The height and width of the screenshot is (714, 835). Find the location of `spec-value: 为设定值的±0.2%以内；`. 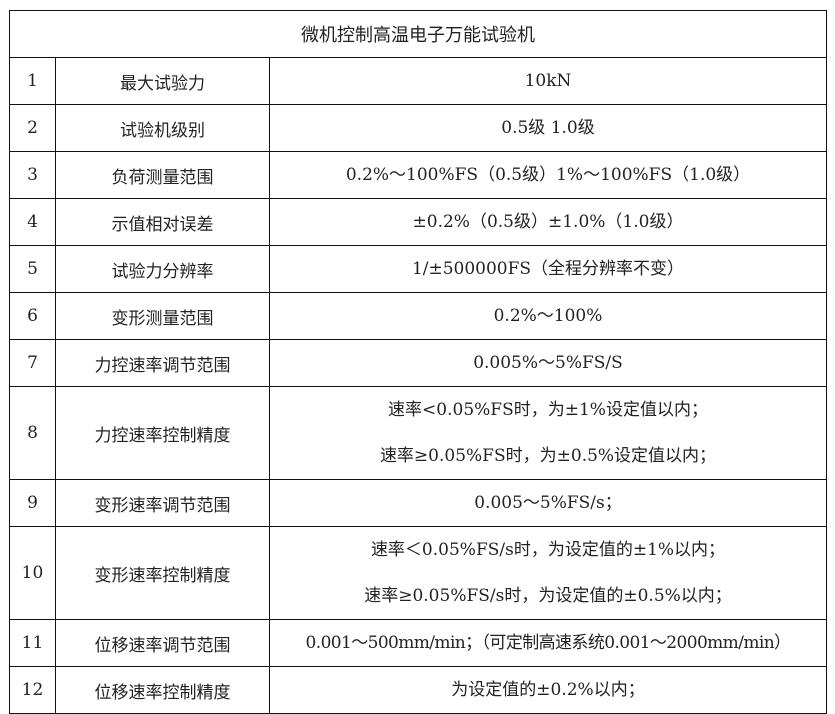

spec-value: 为设定值的±0.2%以内； is located at coordinates (548, 690).